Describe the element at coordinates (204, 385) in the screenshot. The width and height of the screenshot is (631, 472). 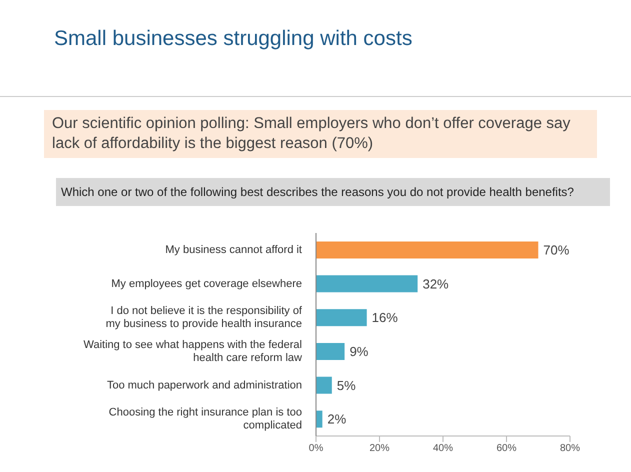
I see `y-tick-label: Too much paperwork and administration` at that location.